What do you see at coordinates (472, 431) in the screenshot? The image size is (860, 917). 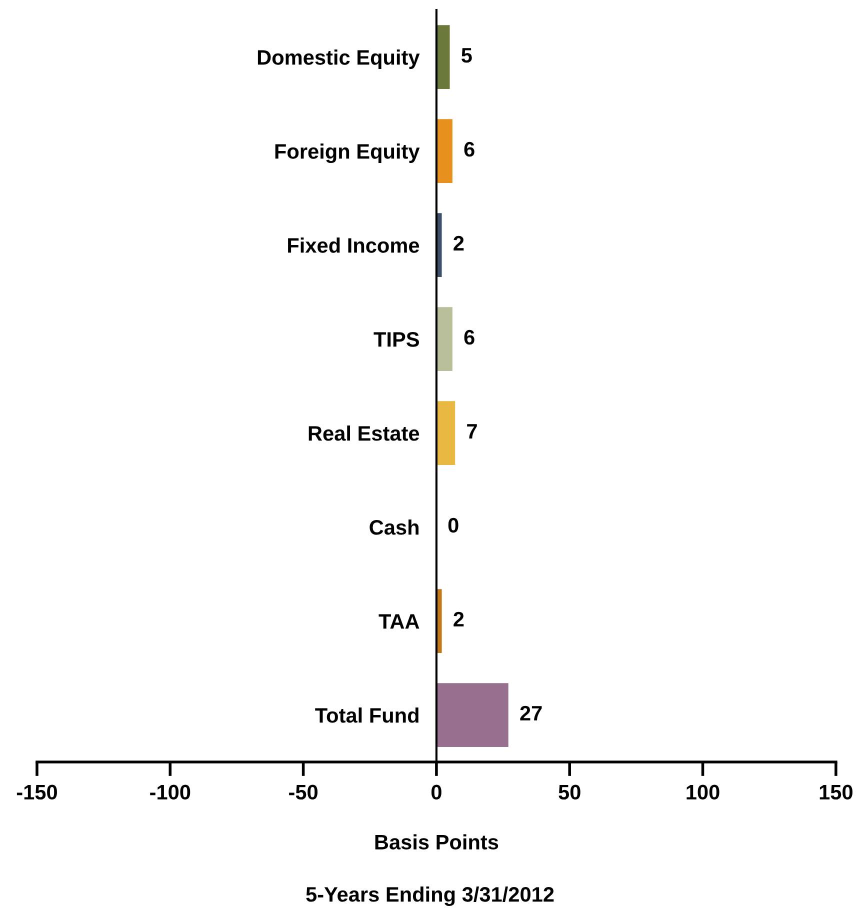 I see `data-label: 7` at bounding box center [472, 431].